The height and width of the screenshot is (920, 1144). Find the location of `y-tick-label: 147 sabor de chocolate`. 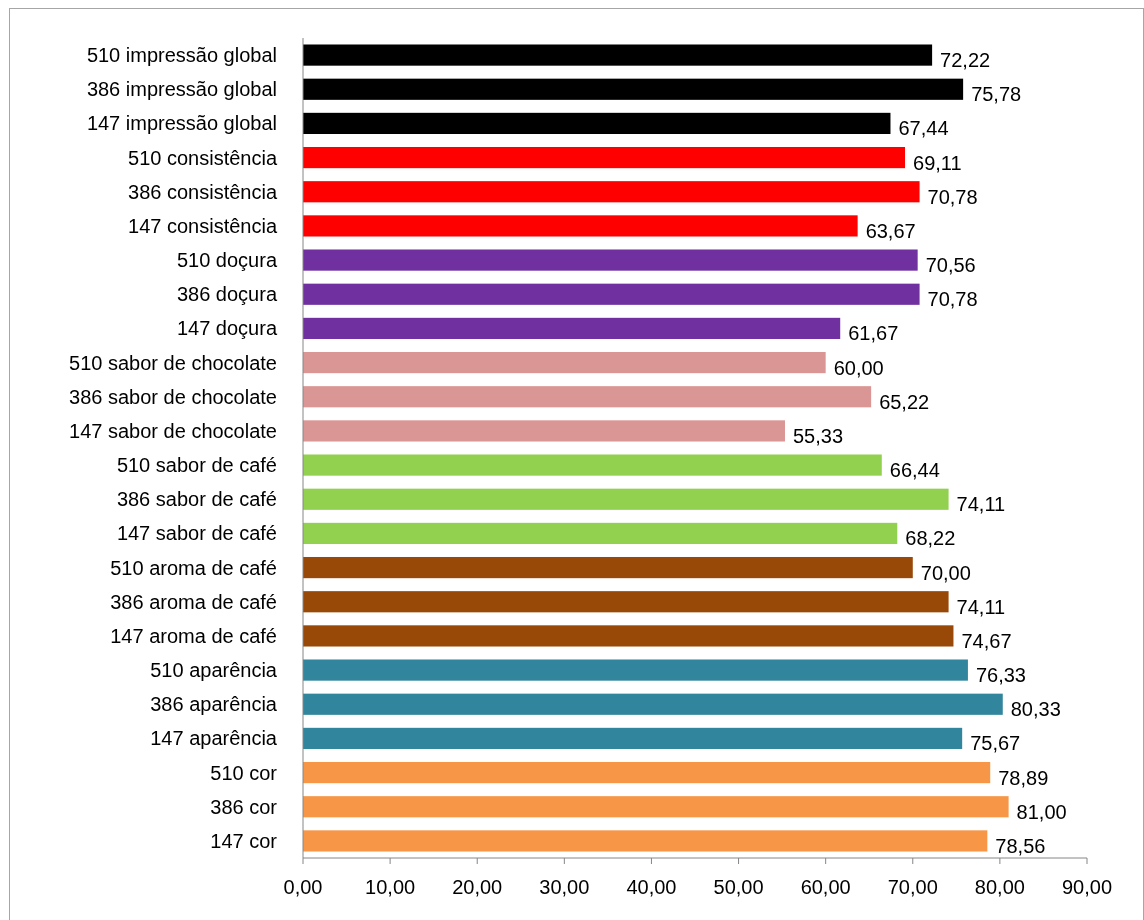

y-tick-label: 147 sabor de chocolate is located at coordinates (173, 430).